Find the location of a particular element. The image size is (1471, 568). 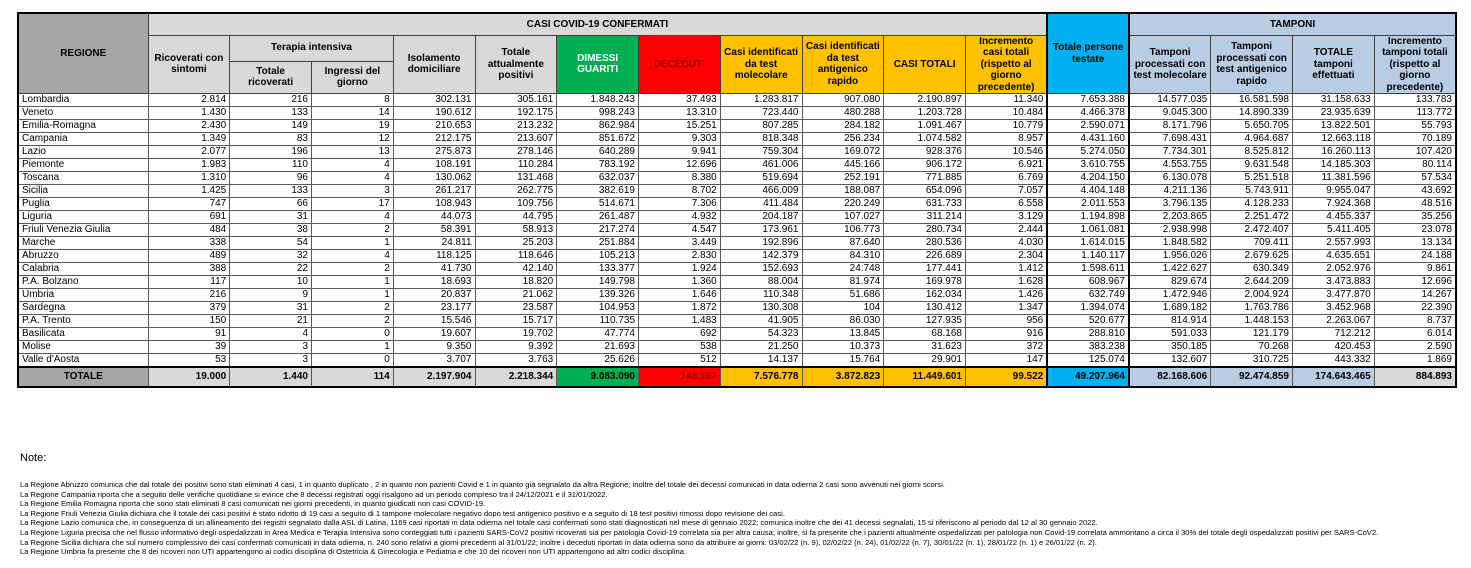

cell-casi-molecolare: 54.323 is located at coordinates (761, 334).